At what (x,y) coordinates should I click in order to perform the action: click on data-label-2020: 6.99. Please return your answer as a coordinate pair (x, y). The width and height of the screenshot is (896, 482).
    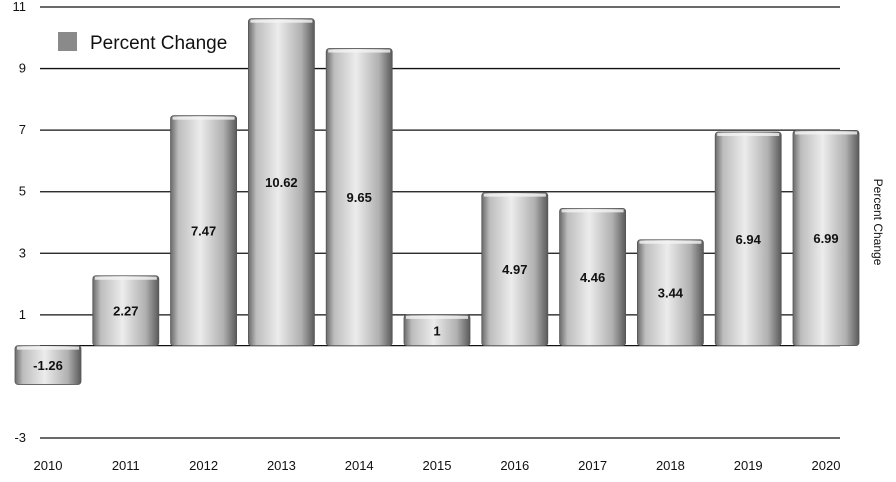
    Looking at the image, I should click on (825, 238).